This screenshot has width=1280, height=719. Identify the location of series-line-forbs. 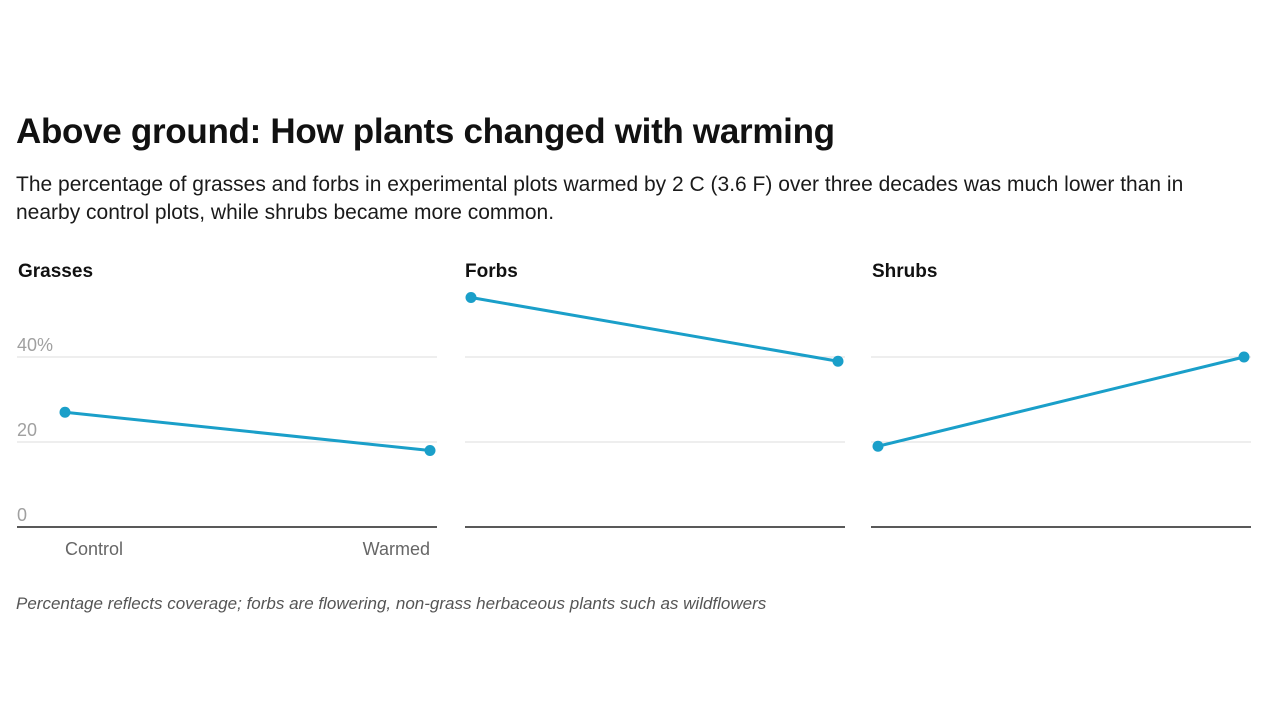
(654, 329).